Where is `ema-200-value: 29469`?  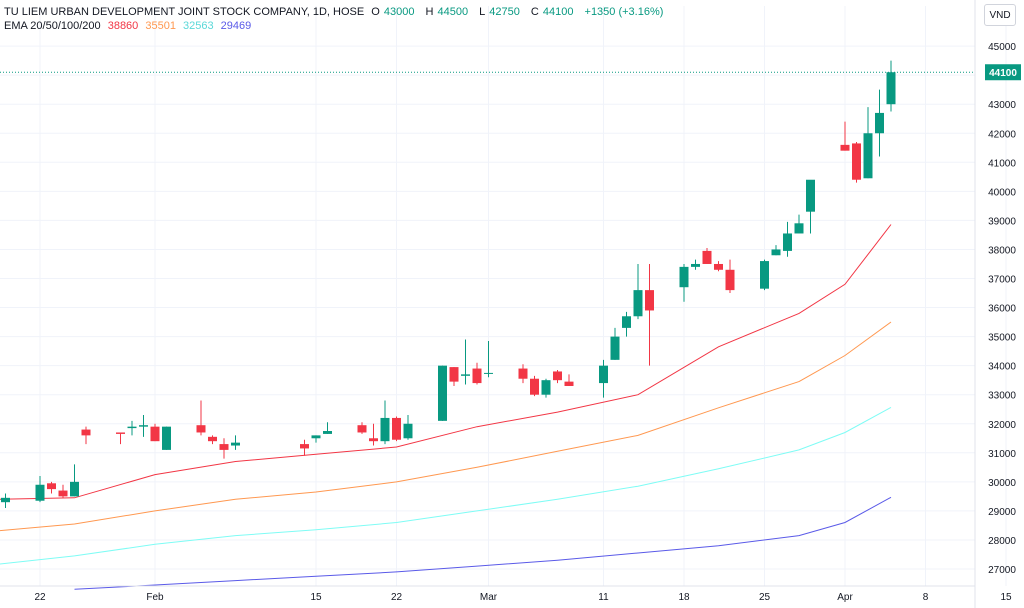
ema-200-value: 29469 is located at coordinates (236, 26).